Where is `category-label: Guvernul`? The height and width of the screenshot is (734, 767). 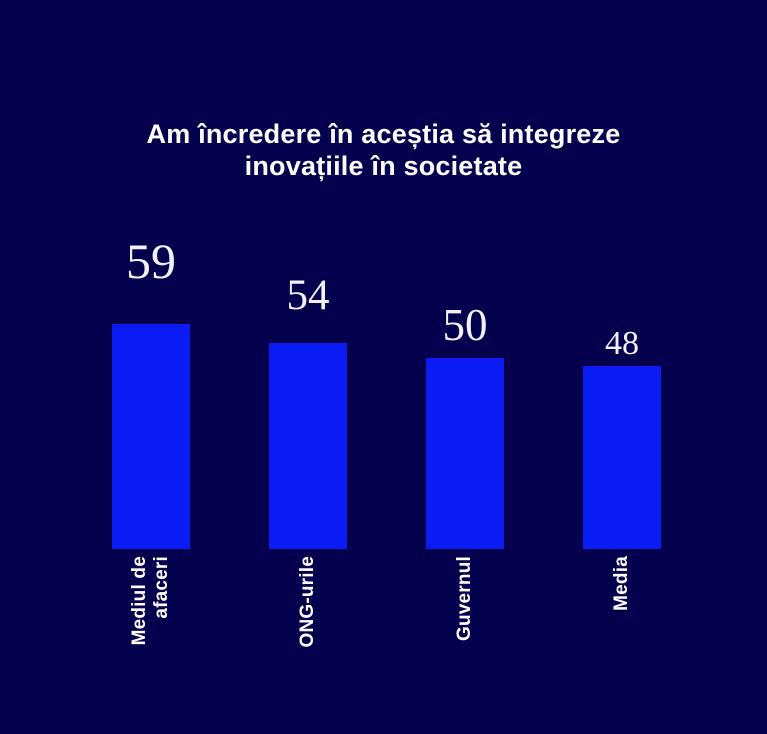
category-label: Guvernul is located at coordinates (464, 599).